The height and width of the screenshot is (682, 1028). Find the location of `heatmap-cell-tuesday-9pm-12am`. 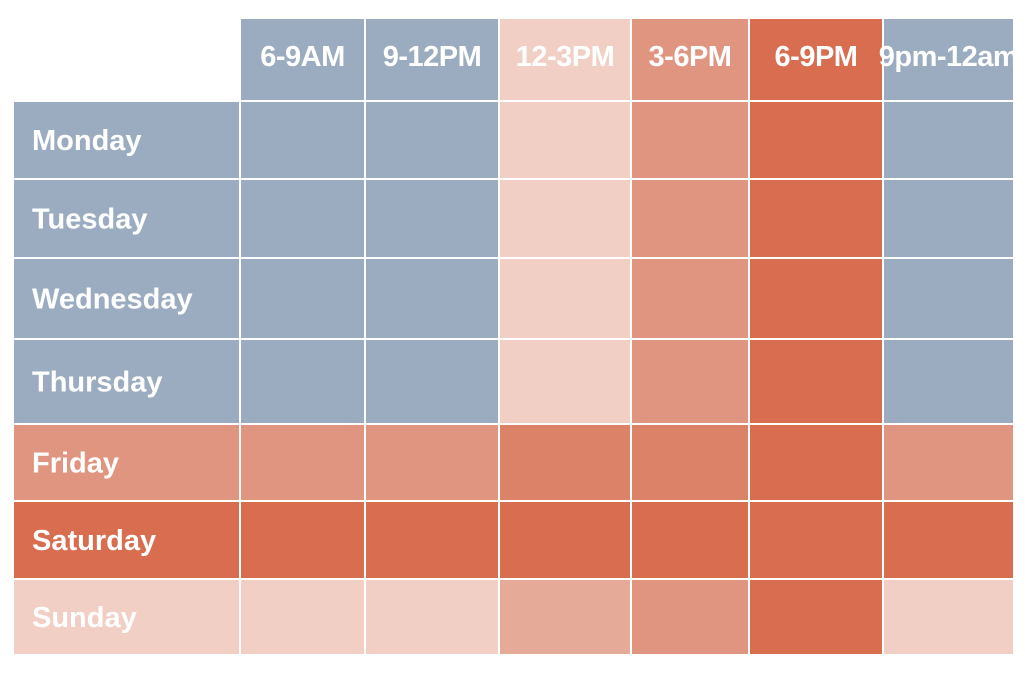

heatmap-cell-tuesday-9pm-12am is located at coordinates (948, 218).